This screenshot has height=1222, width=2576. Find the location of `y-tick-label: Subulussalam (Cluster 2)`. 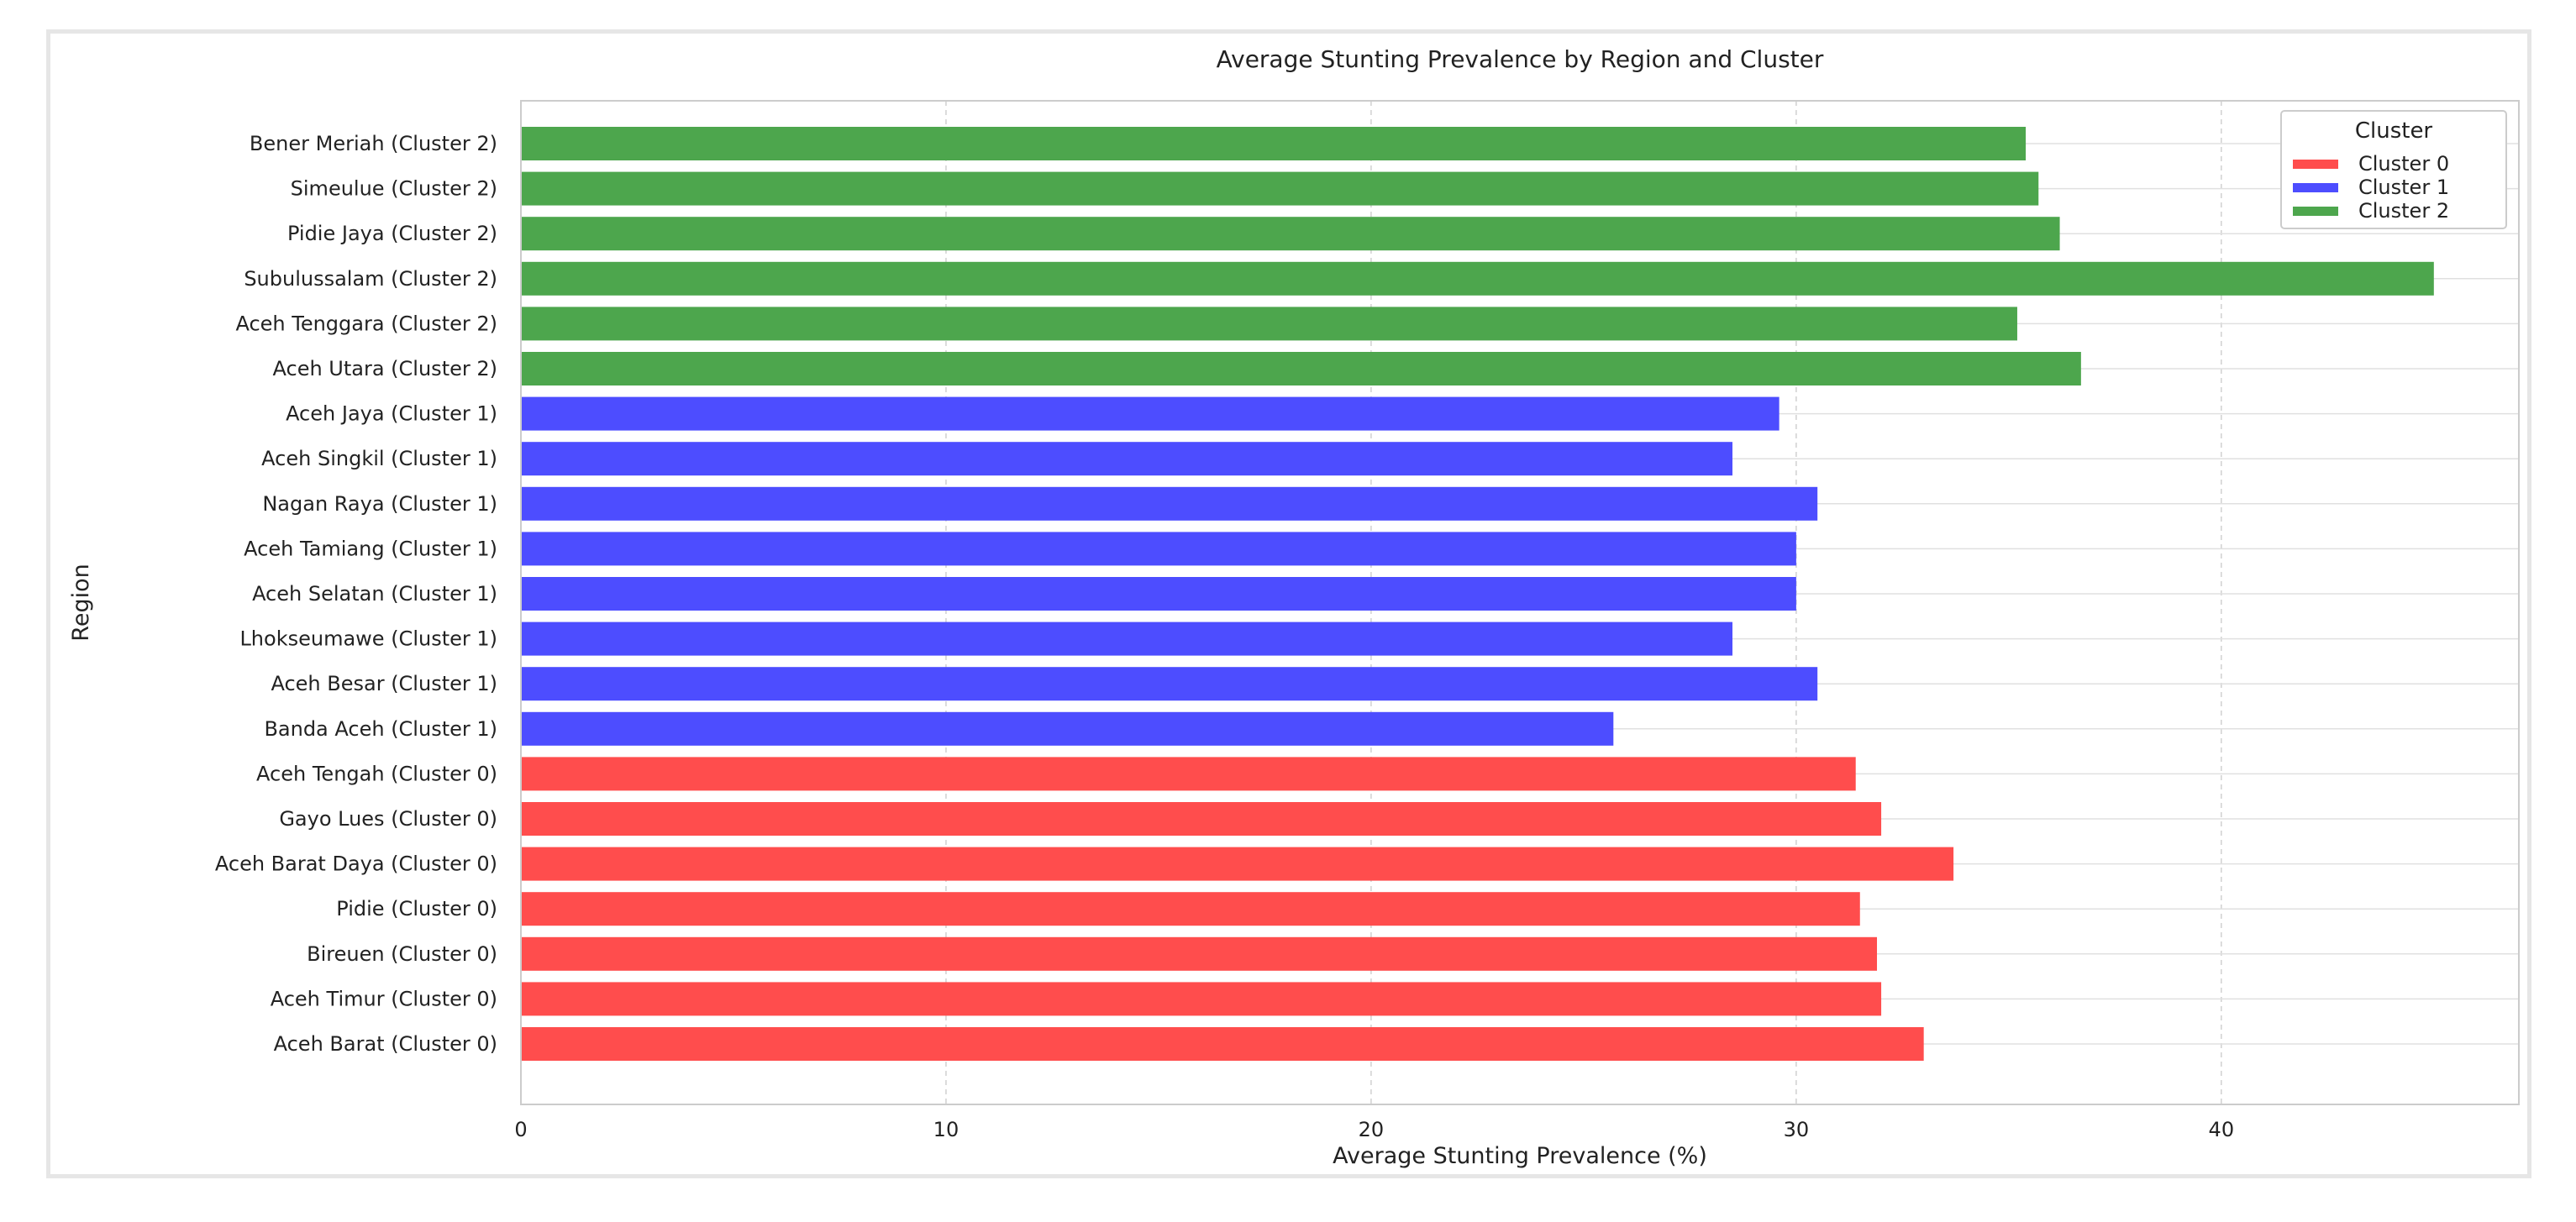

y-tick-label: Subulussalam (Cluster 2) is located at coordinates (370, 279).